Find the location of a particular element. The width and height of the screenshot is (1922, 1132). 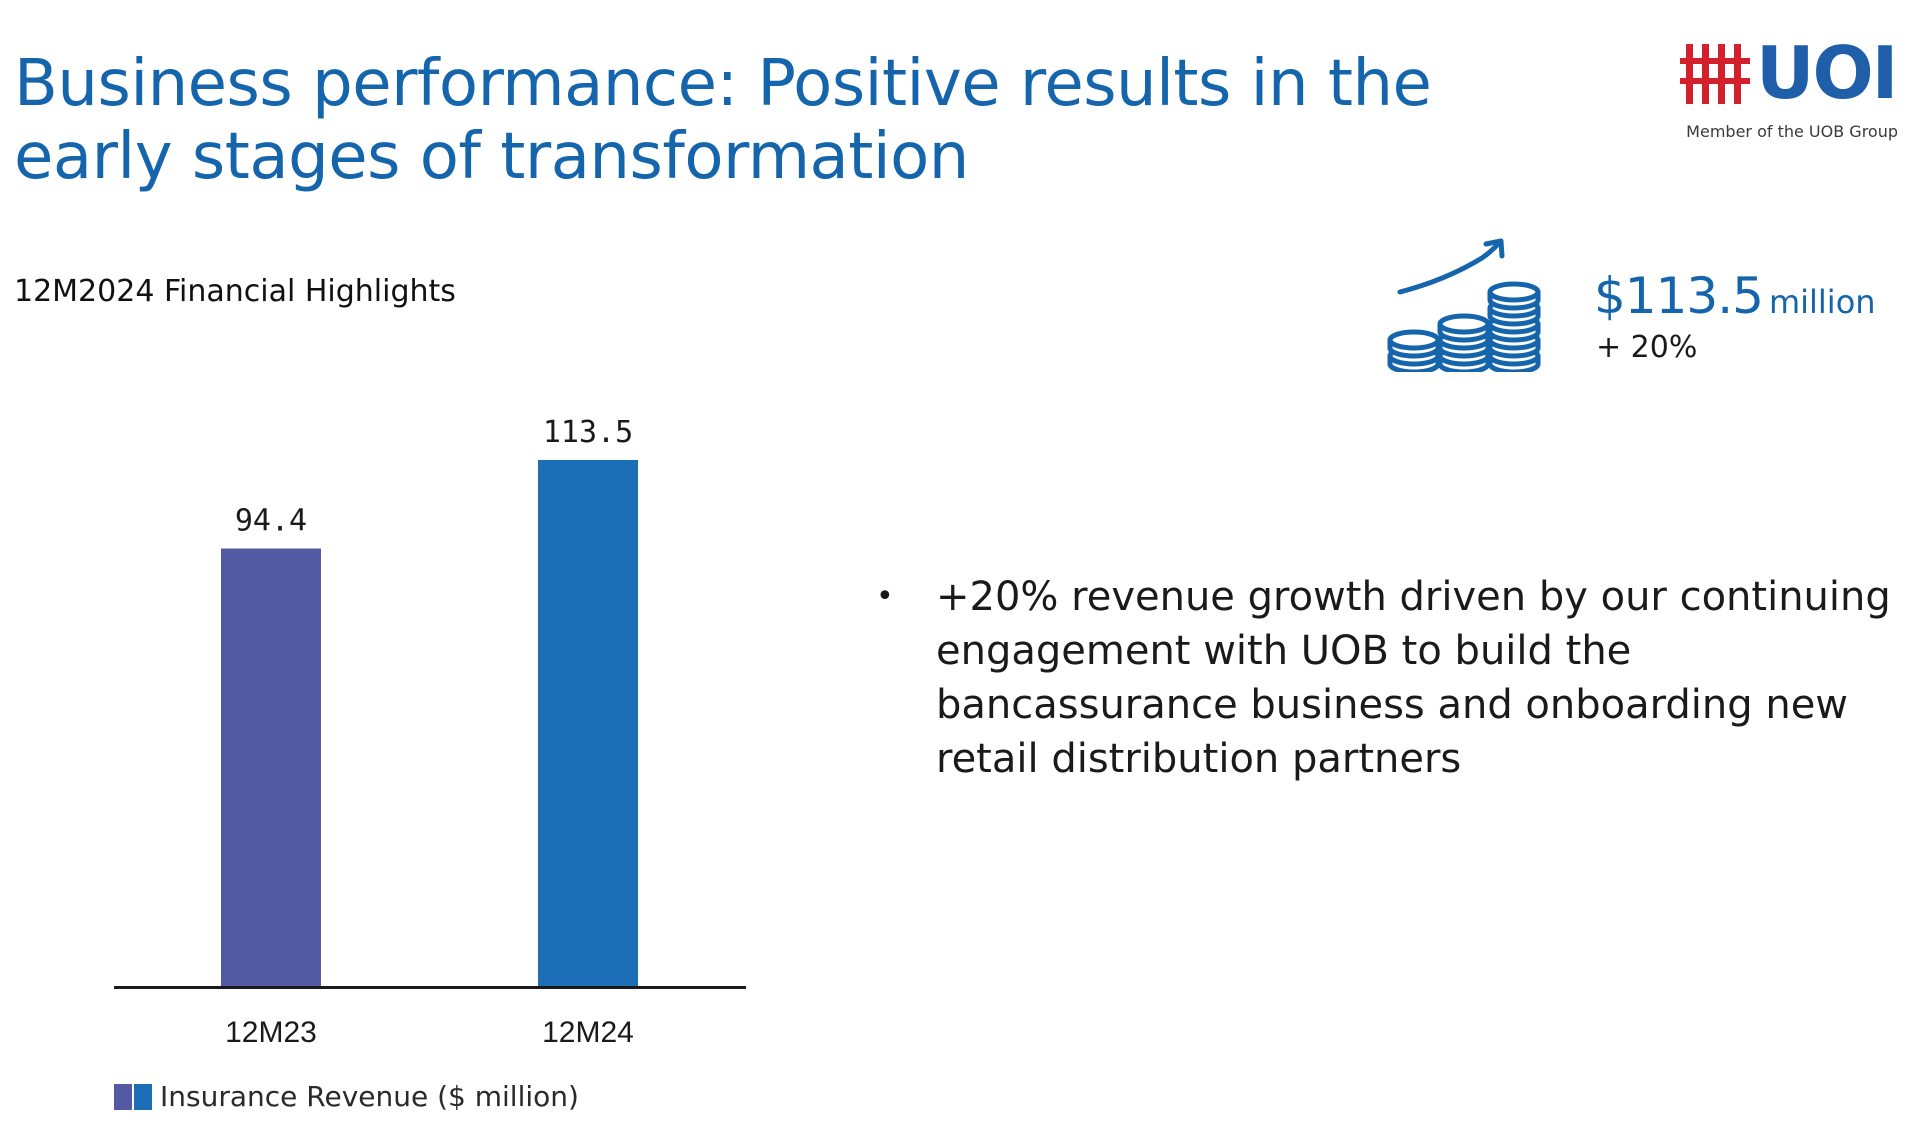

legend-swatch-12m23 is located at coordinates (123, 1097).